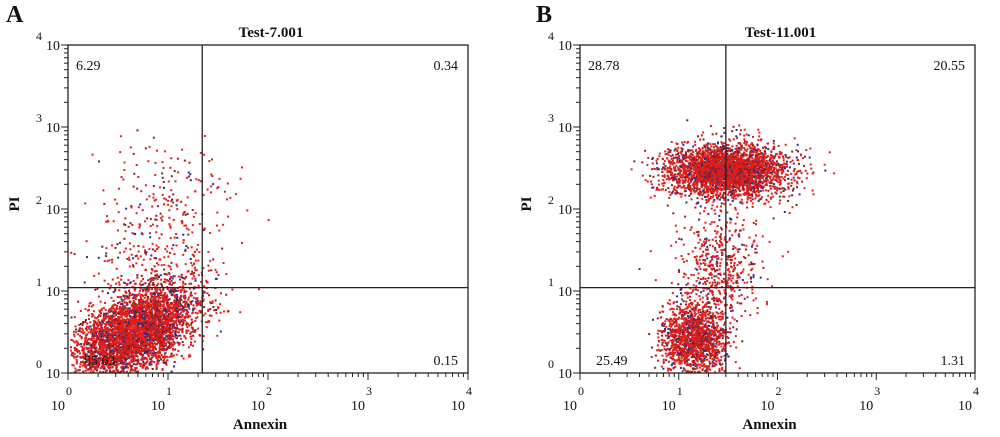  Describe the element at coordinates (48, 41) in the screenshot. I see `y-tick-label: 104` at that location.